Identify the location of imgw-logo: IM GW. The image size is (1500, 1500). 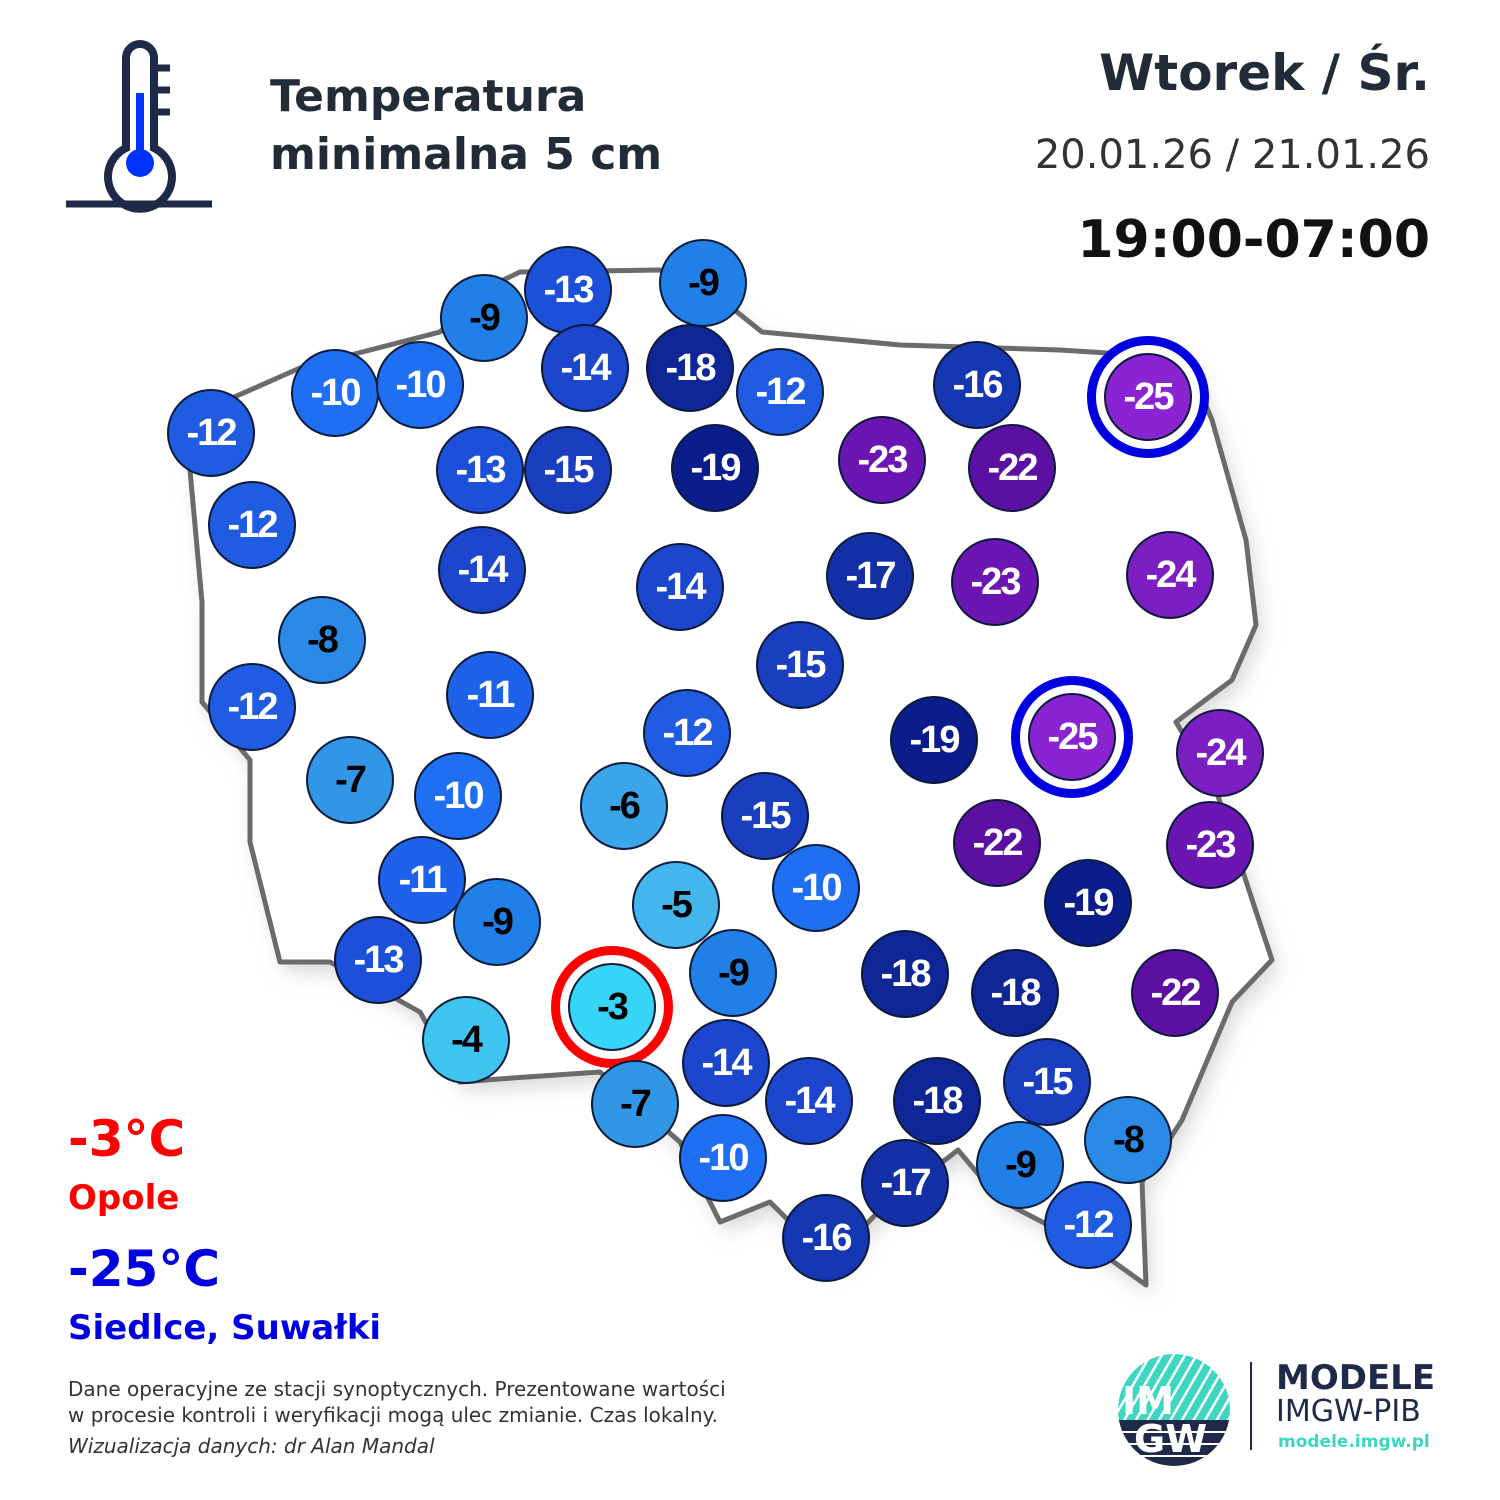
(1174, 1410).